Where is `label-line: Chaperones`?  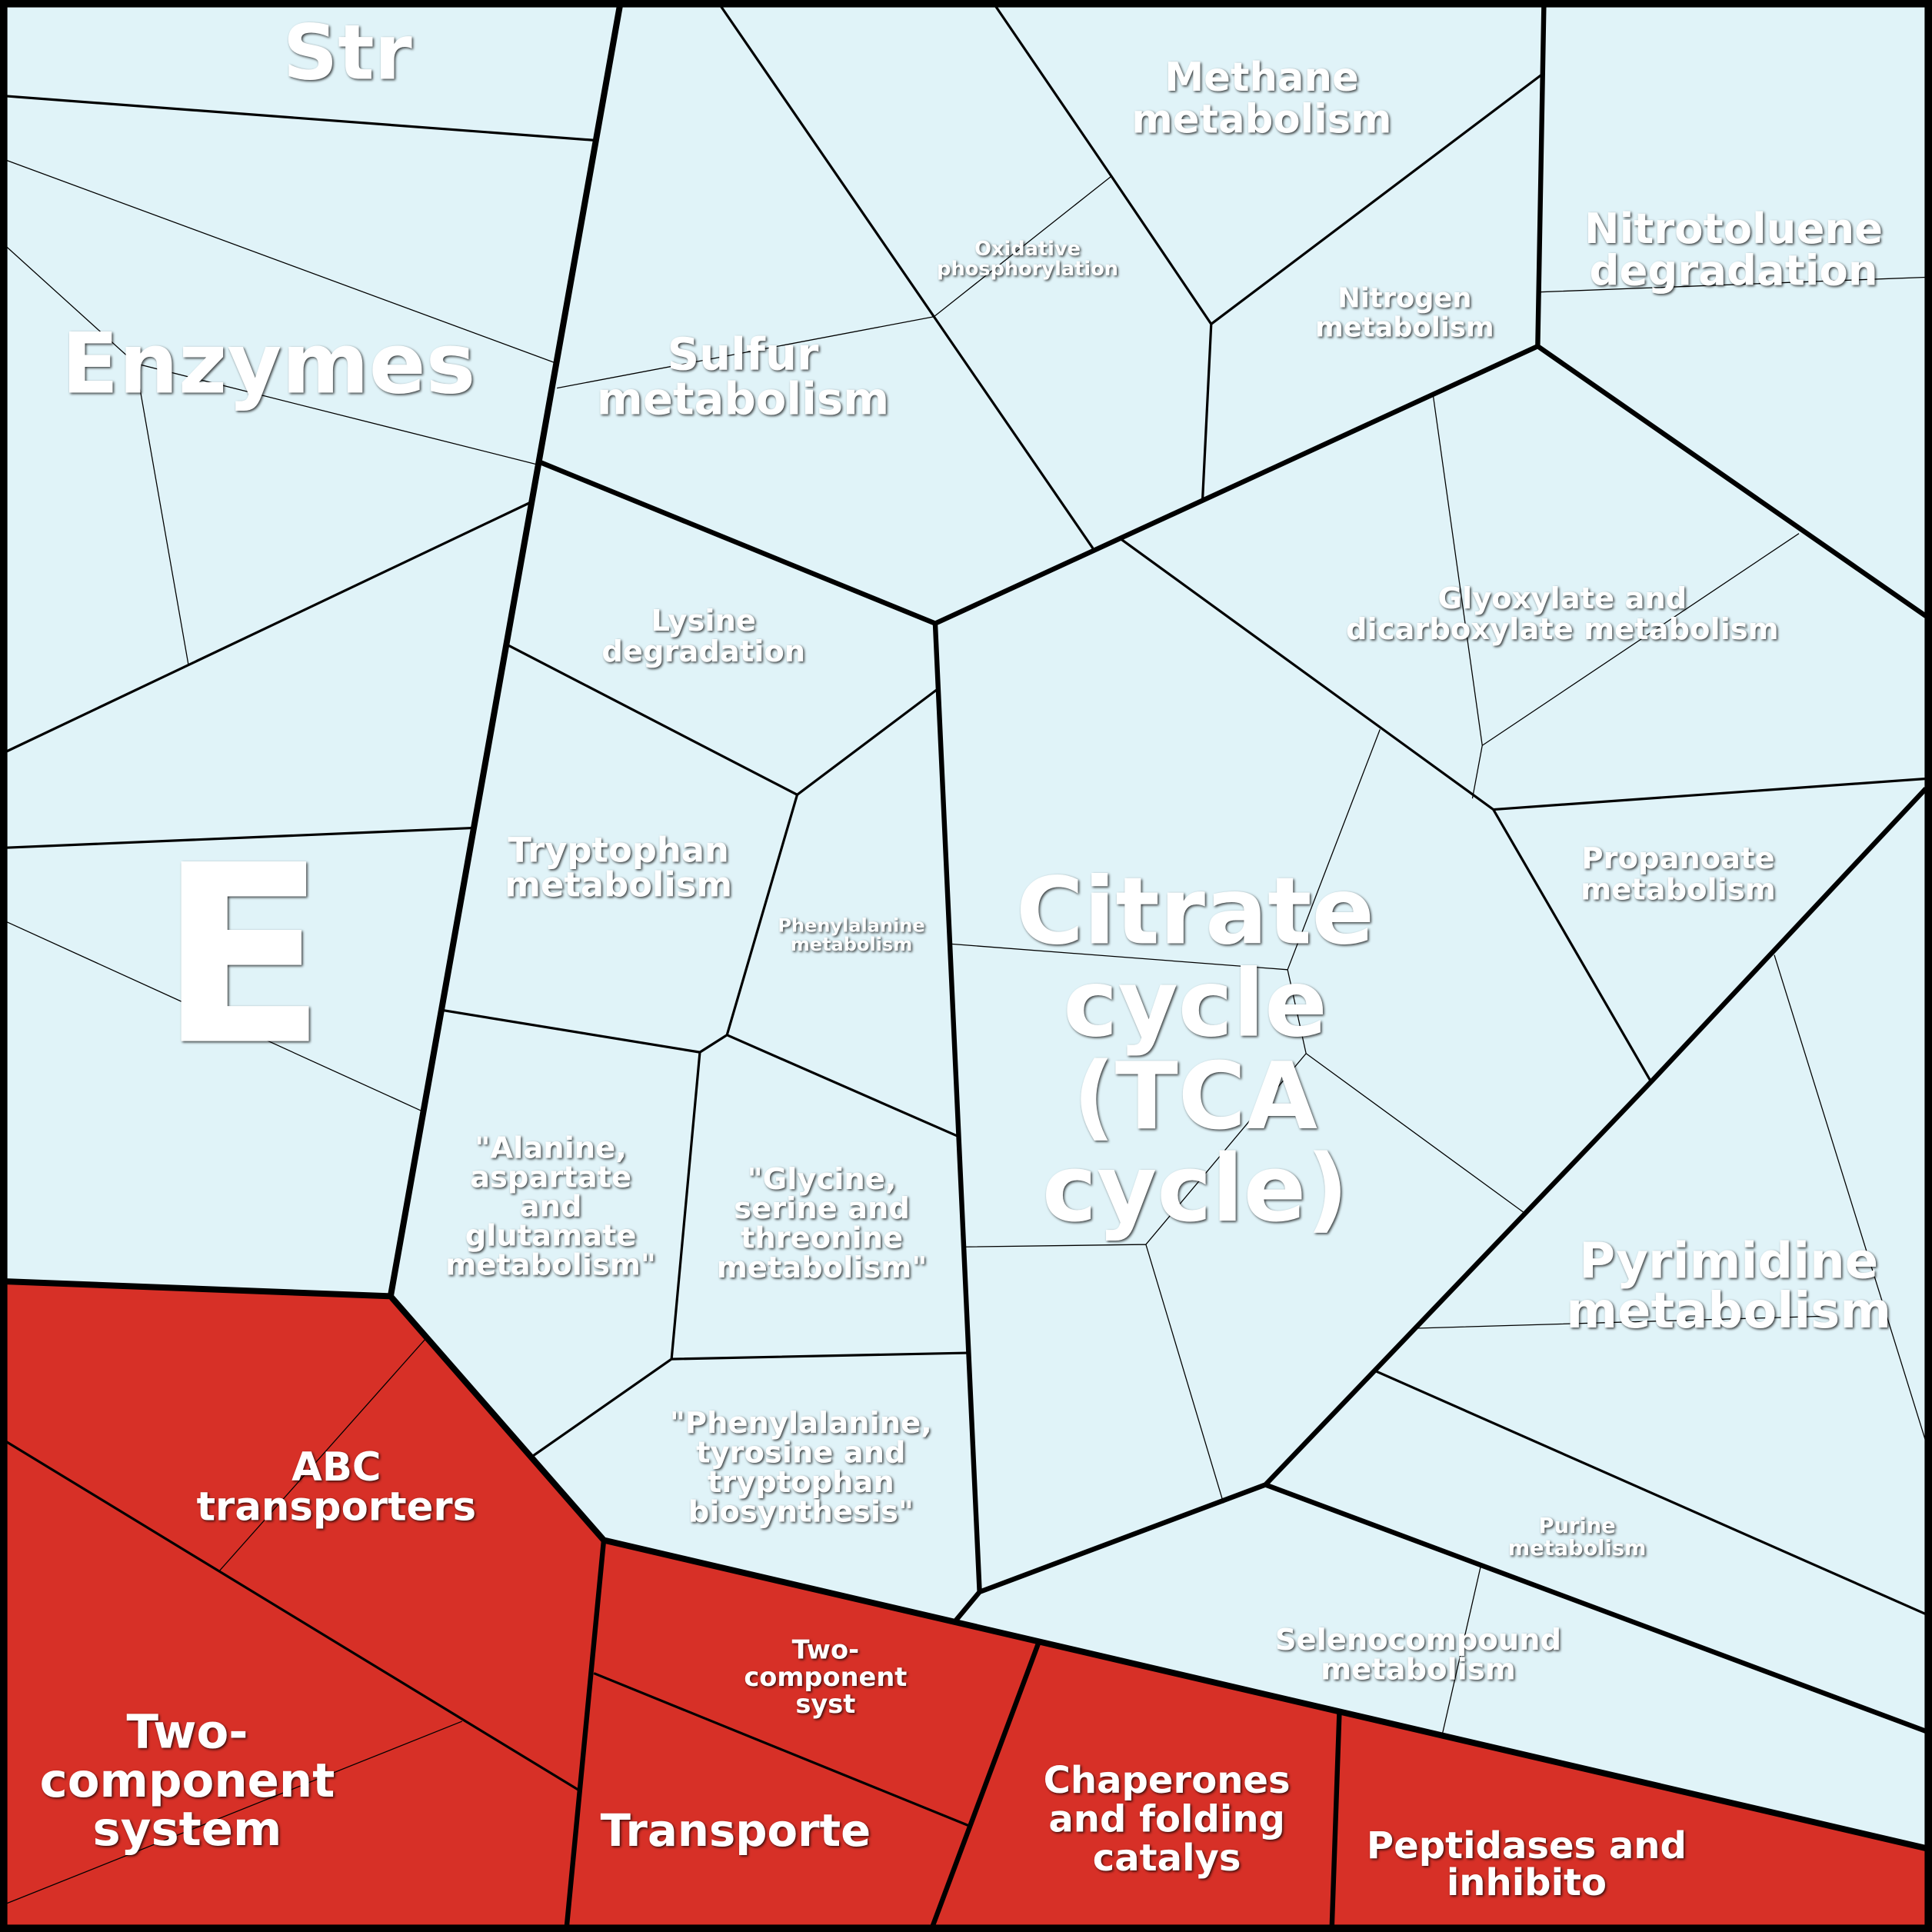
label-line: Chaperones is located at coordinates (1167, 1780).